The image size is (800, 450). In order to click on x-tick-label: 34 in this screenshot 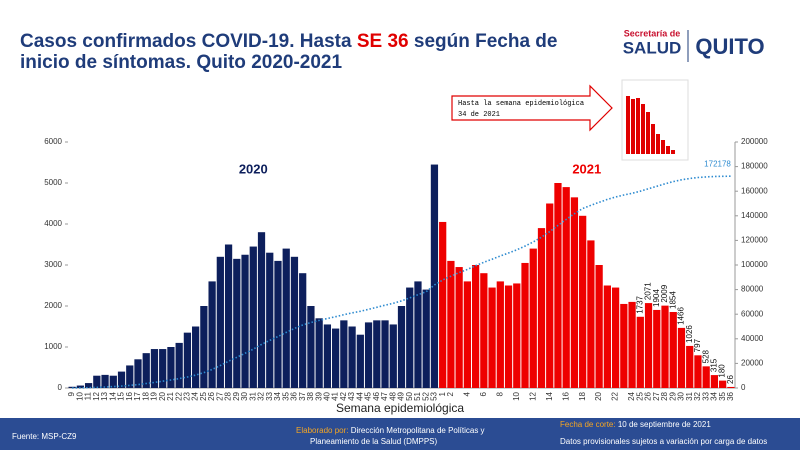, I will do `click(714, 395)`.